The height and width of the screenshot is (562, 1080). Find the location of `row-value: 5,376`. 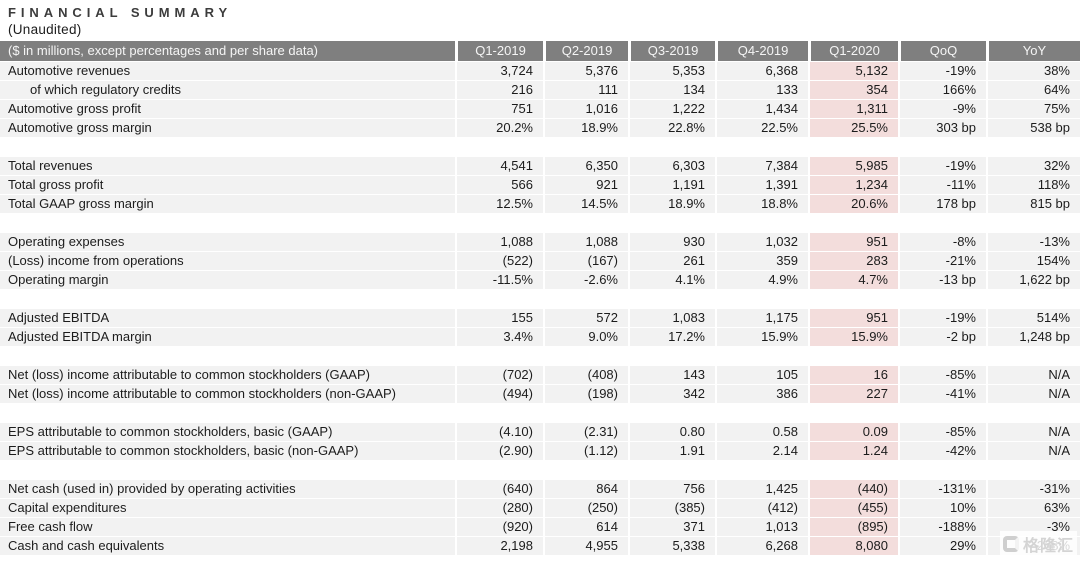

row-value: 5,376 is located at coordinates (585, 71).